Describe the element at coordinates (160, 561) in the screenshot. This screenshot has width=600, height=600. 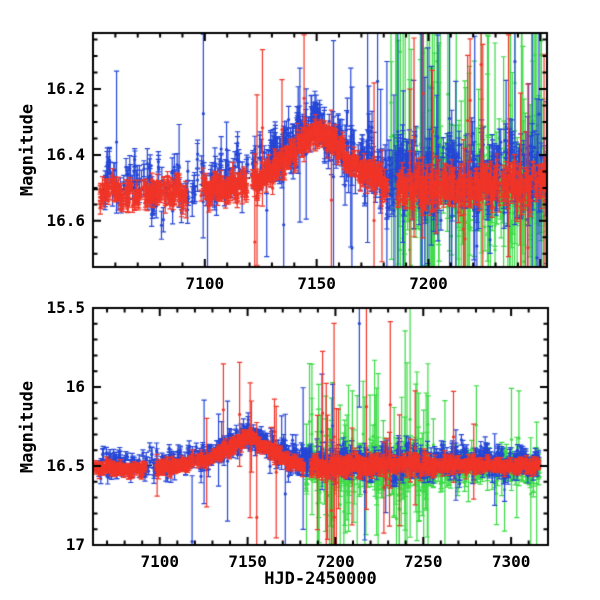
I see `x-tick-label-bottom: 7100` at that location.